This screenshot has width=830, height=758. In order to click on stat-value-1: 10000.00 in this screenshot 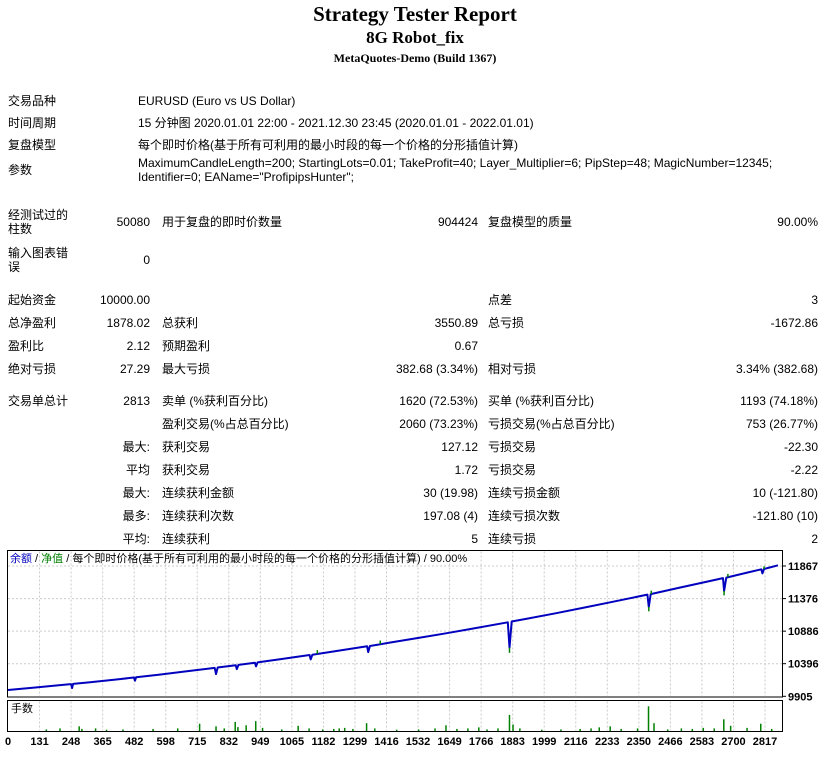, I will do `click(124, 299)`.